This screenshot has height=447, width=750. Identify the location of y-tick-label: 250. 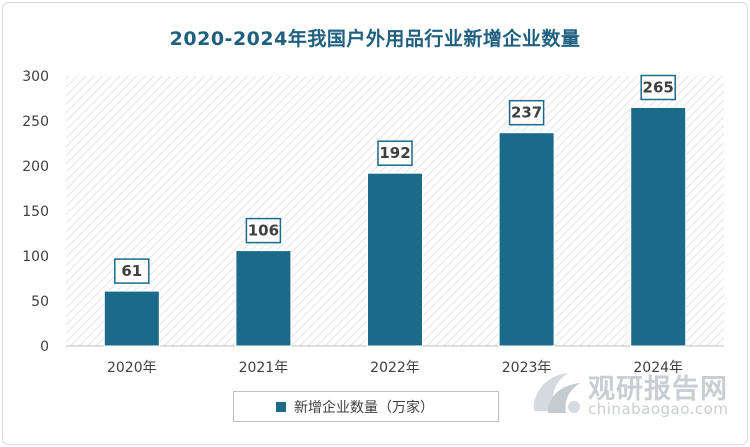
(35, 122).